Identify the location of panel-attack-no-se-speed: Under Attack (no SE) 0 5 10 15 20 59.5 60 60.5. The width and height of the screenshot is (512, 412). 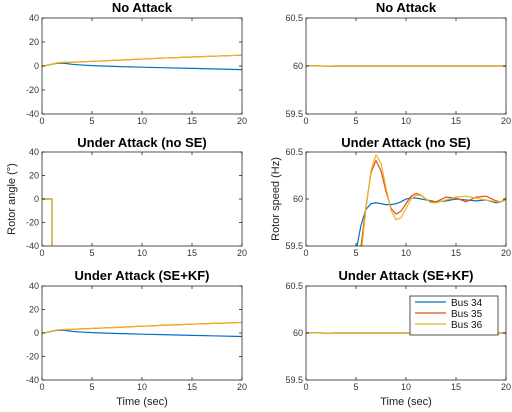
(398, 196).